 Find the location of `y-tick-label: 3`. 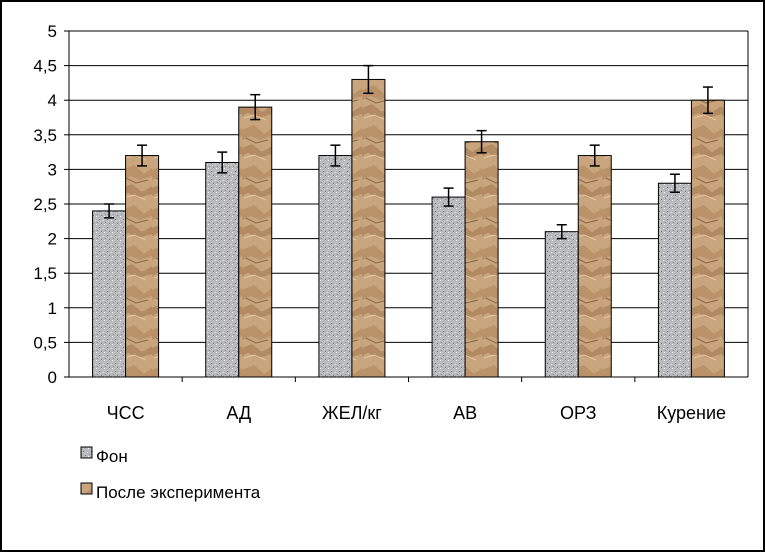

y-tick-label: 3 is located at coordinates (52, 169).